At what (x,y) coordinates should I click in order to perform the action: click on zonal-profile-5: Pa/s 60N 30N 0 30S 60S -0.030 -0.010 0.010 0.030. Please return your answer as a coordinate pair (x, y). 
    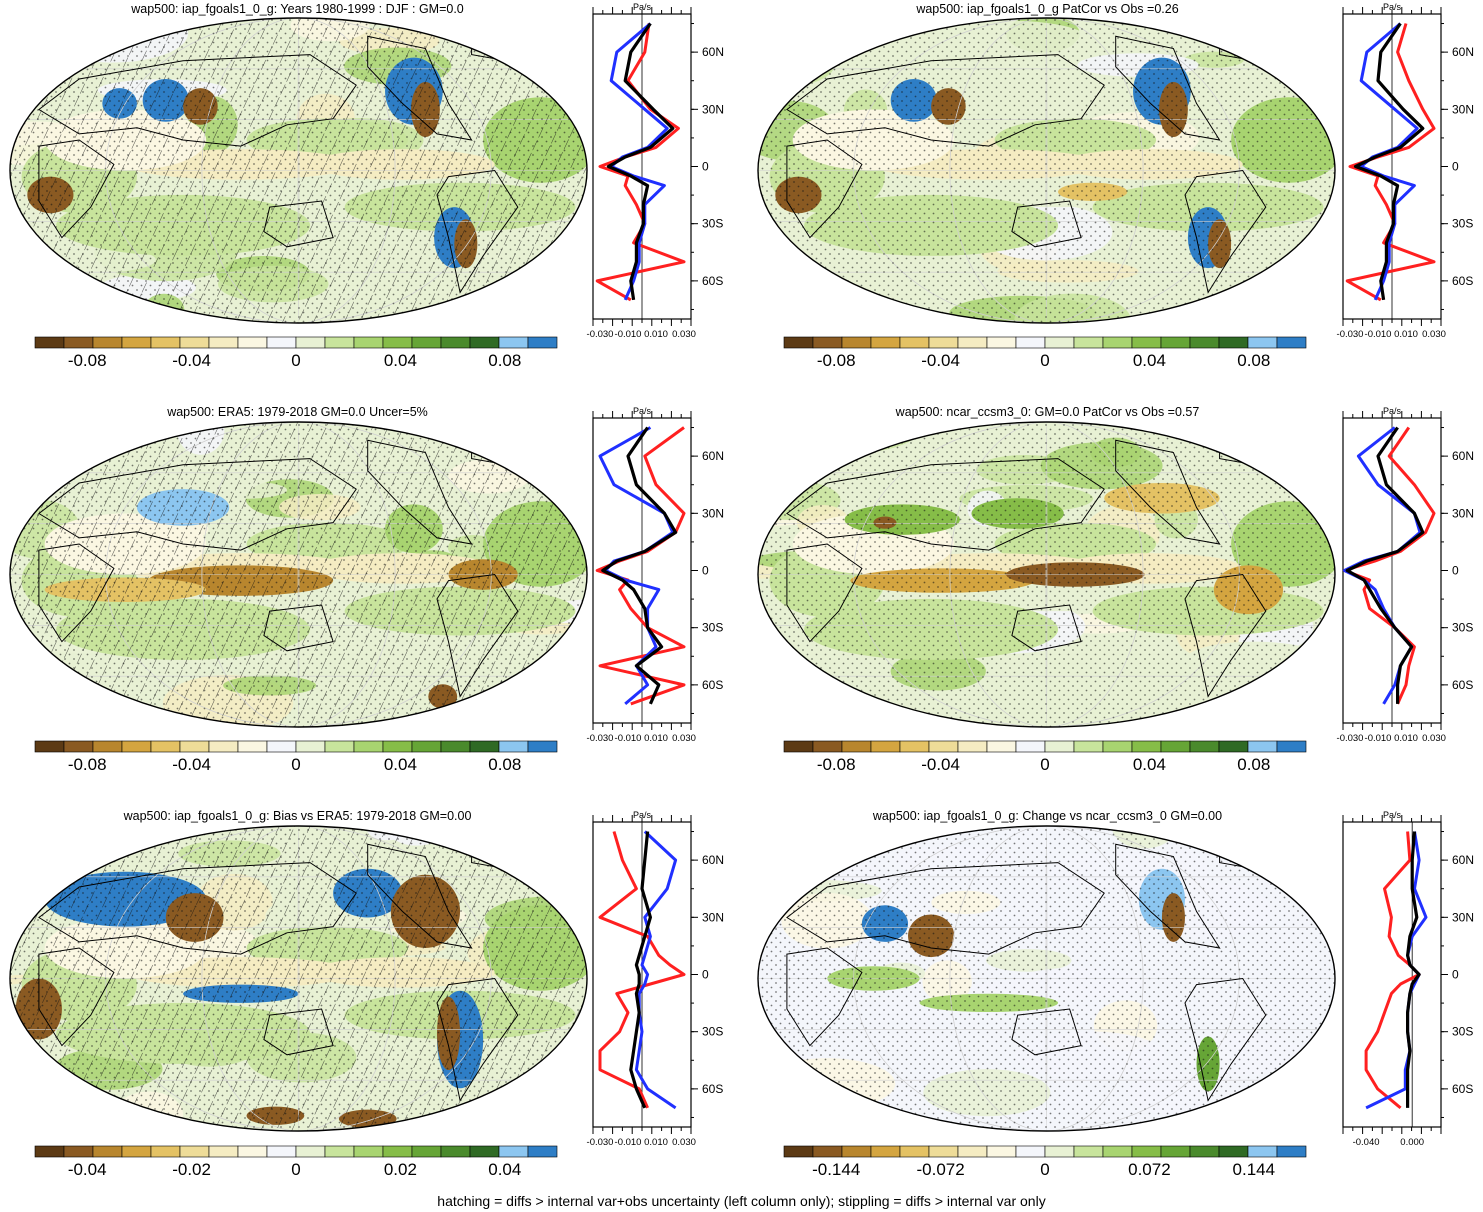
    Looking at the image, I should click on (655, 979).